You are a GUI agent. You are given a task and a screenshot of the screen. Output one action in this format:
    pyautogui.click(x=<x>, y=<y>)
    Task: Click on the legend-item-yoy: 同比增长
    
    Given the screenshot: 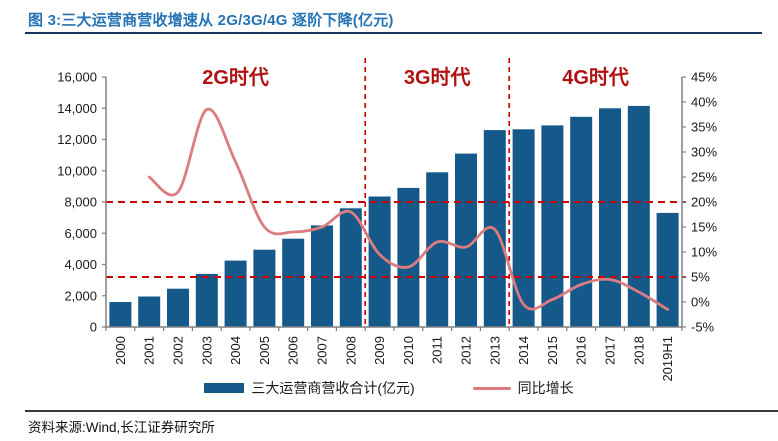 What is the action you would take?
    pyautogui.click(x=523, y=388)
    